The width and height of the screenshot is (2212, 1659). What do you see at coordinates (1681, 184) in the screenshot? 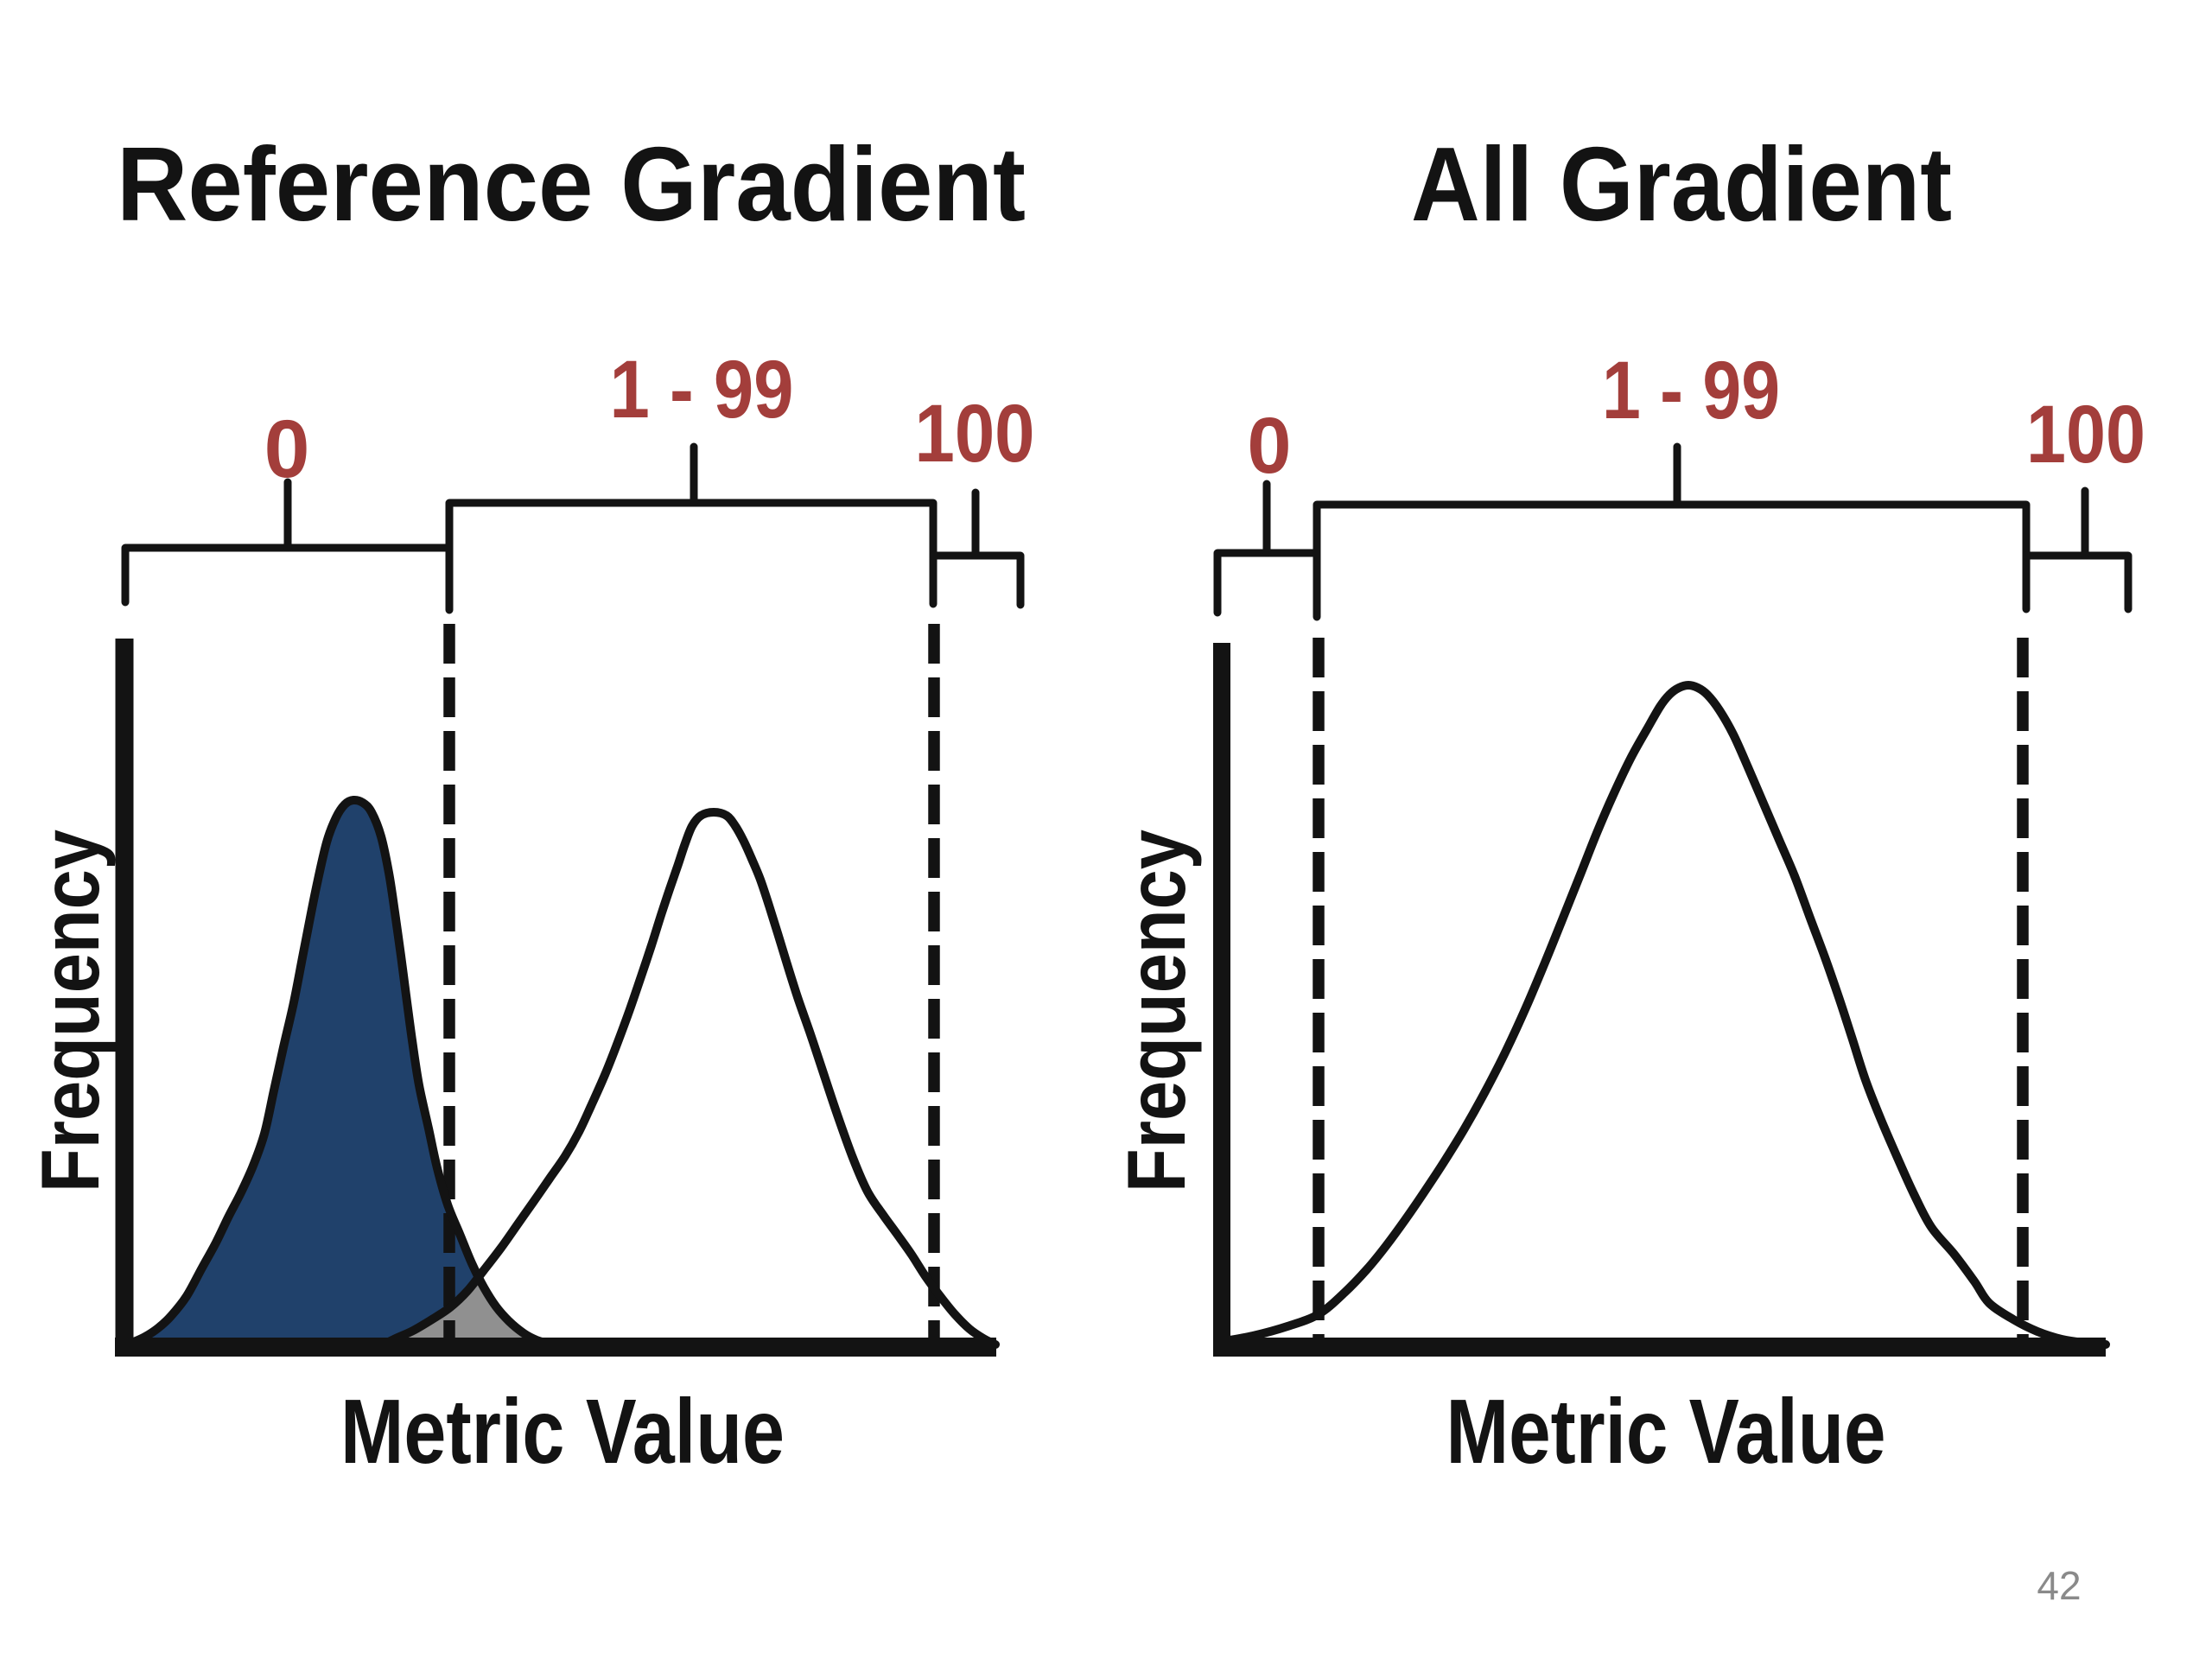
I see `svg-text: All Gradient` at bounding box center [1681, 184].